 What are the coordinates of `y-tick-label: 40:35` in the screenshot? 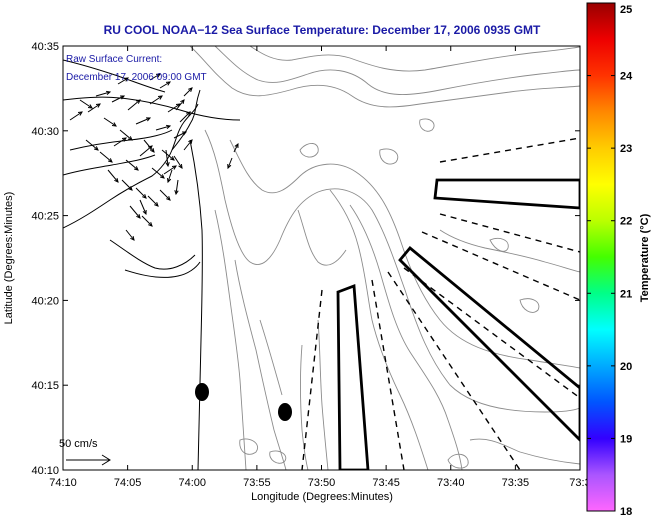 It's located at (45, 47).